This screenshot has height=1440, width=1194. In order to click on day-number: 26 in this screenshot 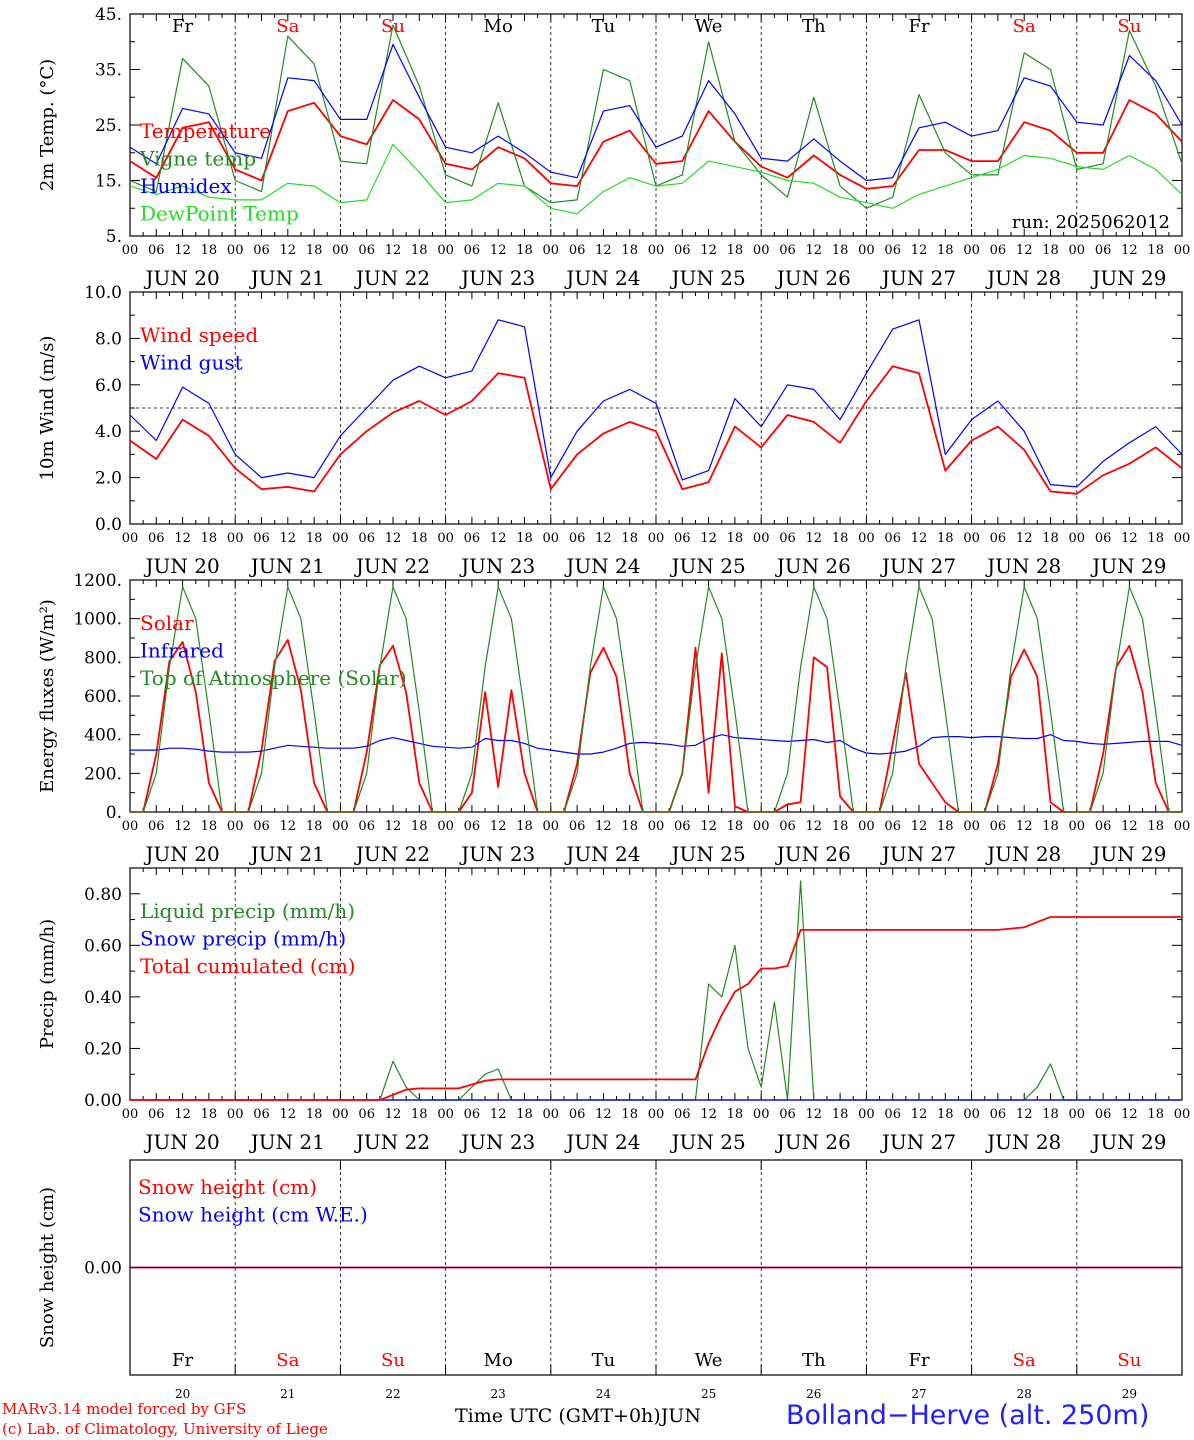, I will do `click(813, 1394)`.